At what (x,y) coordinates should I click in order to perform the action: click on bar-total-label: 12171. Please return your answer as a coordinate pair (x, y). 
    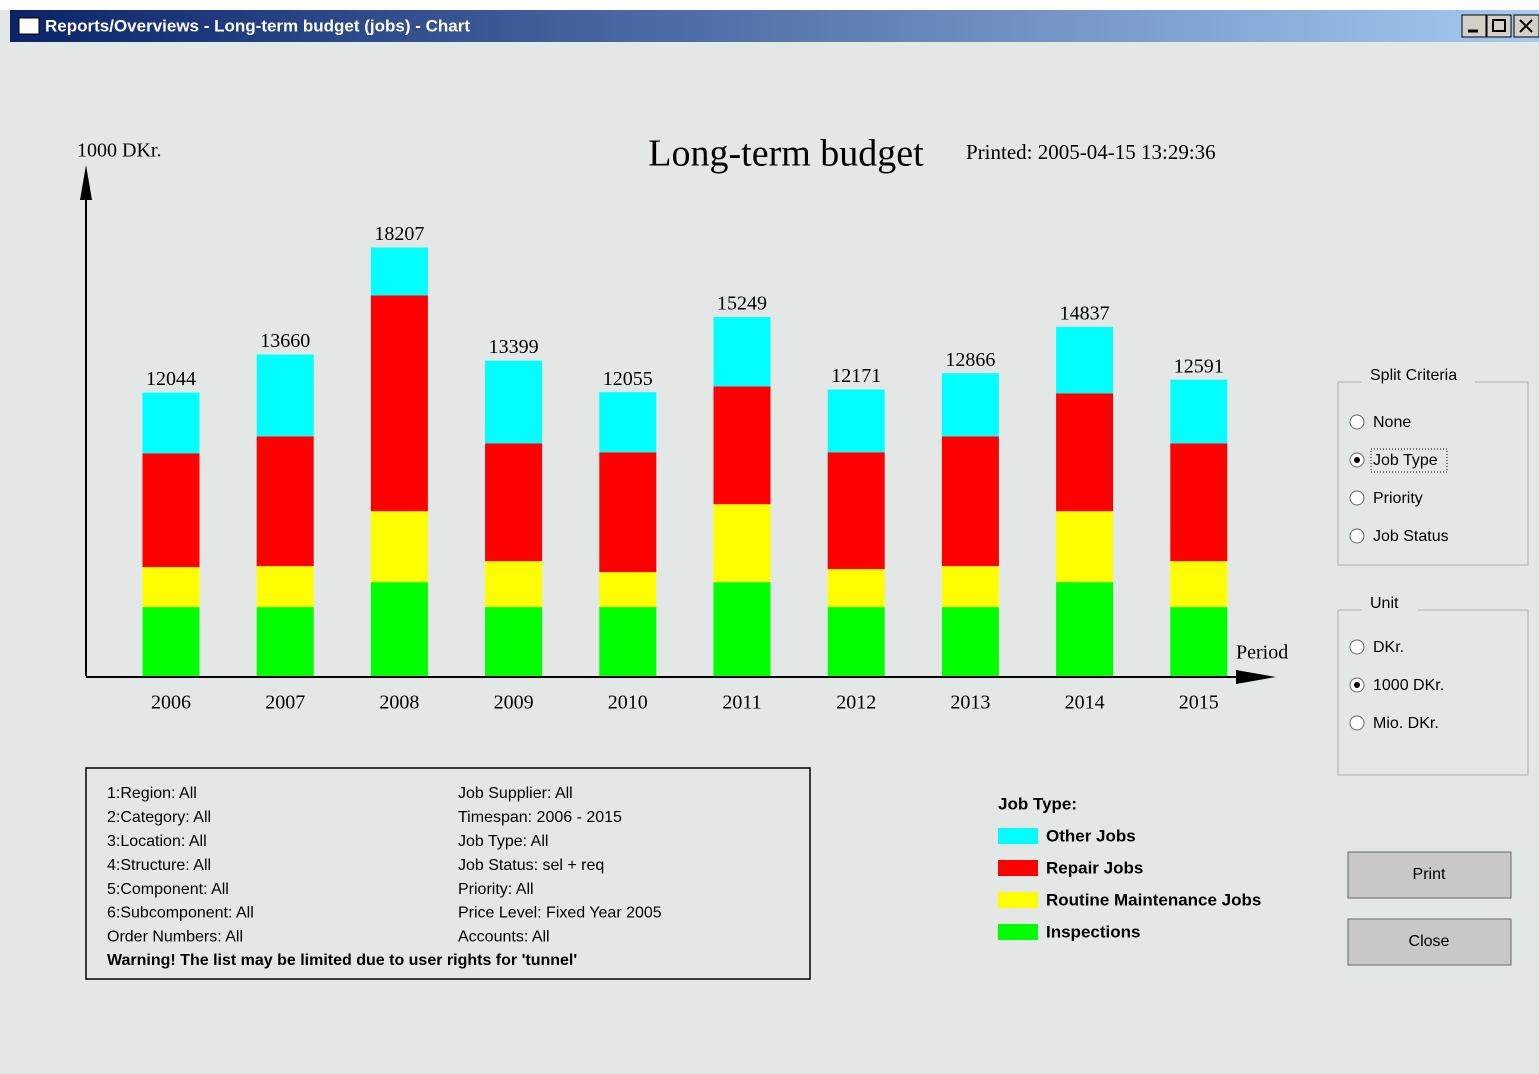
    Looking at the image, I should click on (856, 376).